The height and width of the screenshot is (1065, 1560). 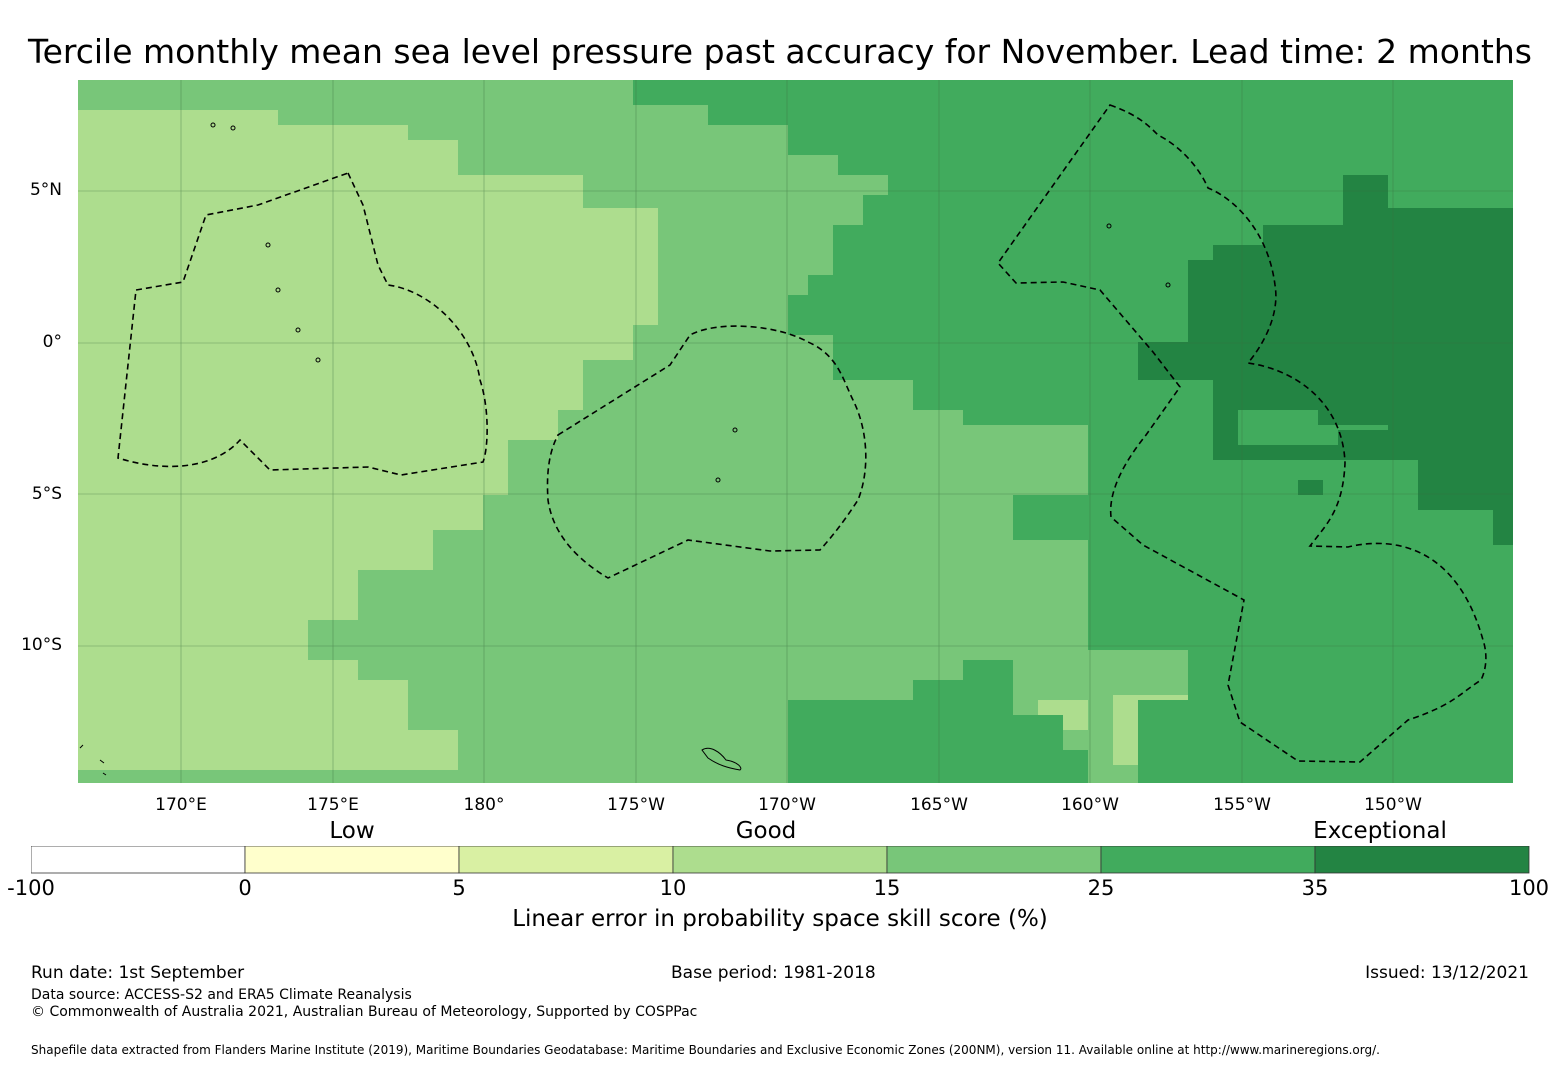 What do you see at coordinates (245, 888) in the screenshot?
I see `colorbar-tick-1: 0` at bounding box center [245, 888].